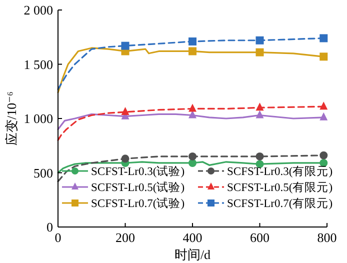 The image size is (347, 263). I want to click on x-tick-label: 800, so click(327, 237).